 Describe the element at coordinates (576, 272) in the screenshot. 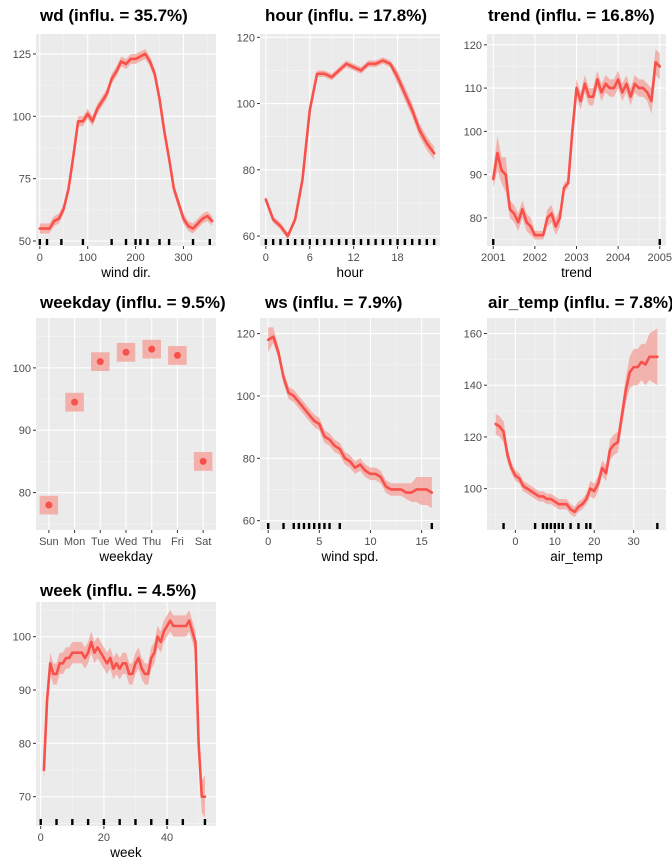

I see `x-axis-label: trend` at that location.